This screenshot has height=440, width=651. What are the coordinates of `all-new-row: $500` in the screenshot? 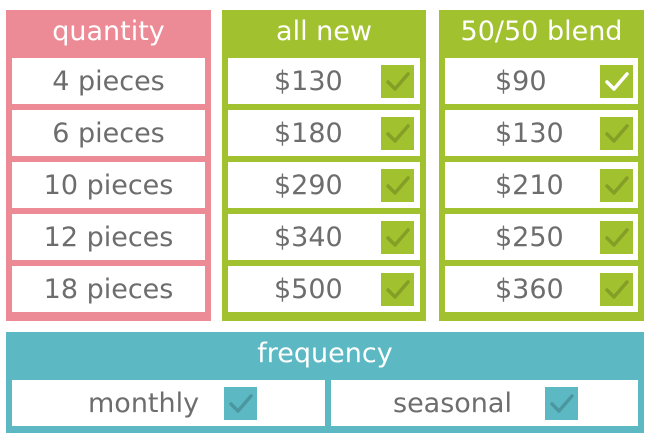 It's located at (324, 289).